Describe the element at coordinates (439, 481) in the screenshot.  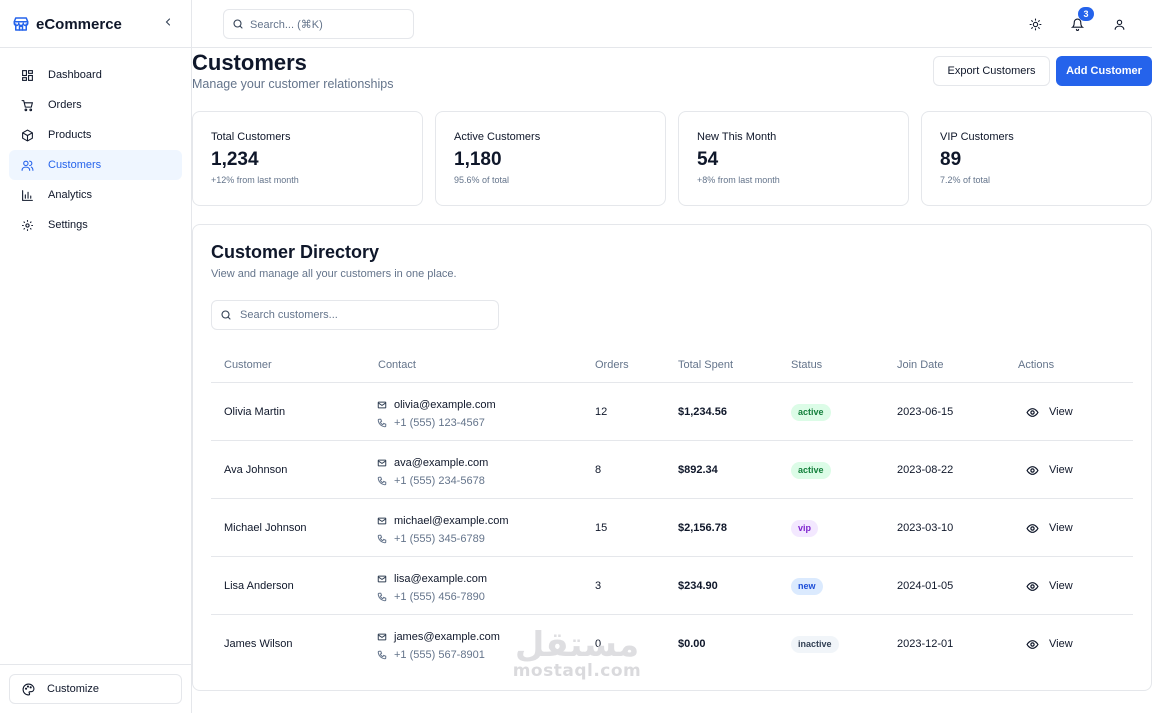
I see `customer-phone: +1 (555) 234-5678` at that location.